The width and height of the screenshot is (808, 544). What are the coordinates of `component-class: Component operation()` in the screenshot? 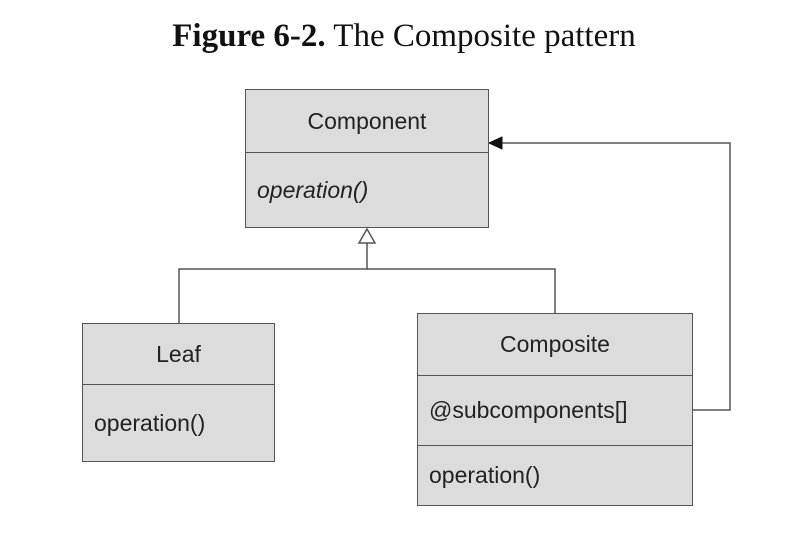 It's located at (367, 158).